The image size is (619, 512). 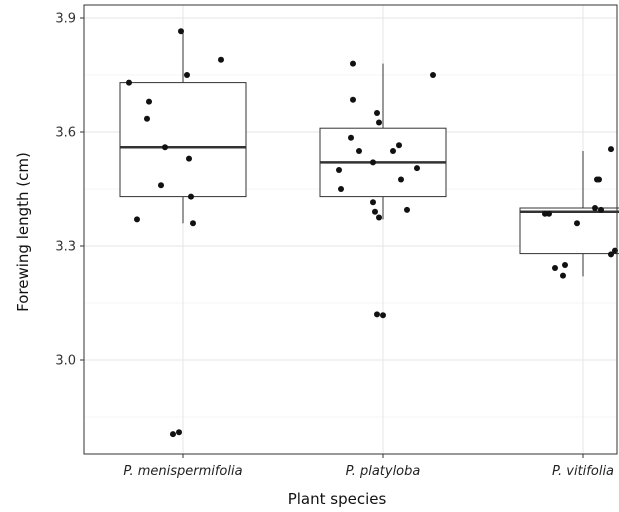 What do you see at coordinates (65, 247) in the screenshot?
I see `y-tick-label: 3.3` at bounding box center [65, 247].